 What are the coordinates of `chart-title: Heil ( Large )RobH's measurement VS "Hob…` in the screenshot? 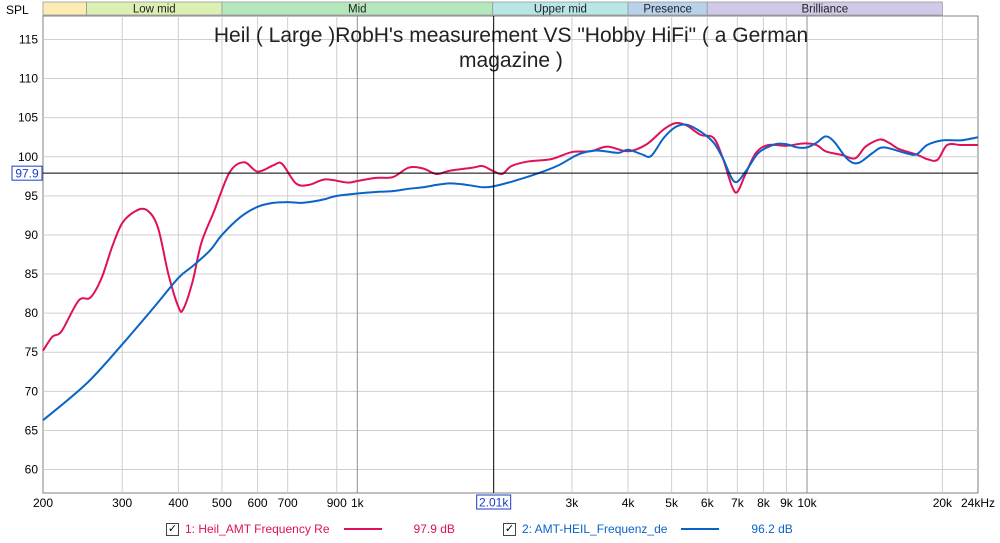 It's located at (511, 48).